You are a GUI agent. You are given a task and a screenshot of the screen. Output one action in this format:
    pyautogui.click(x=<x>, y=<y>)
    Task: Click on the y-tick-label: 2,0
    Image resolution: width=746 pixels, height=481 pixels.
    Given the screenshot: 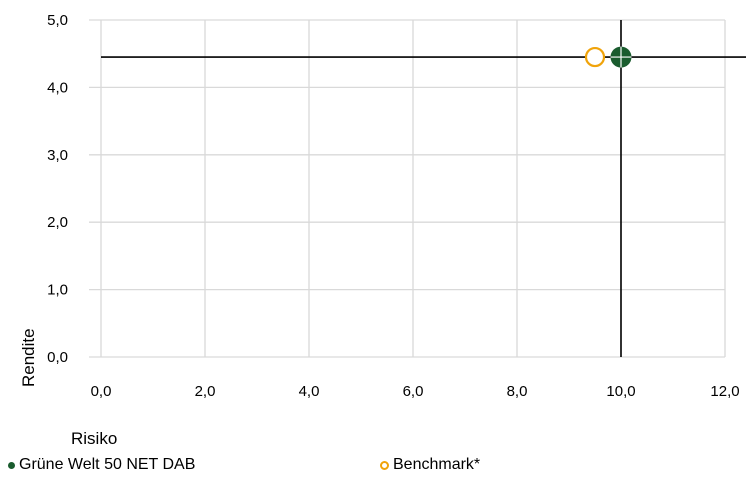 What is the action you would take?
    pyautogui.click(x=57, y=222)
    